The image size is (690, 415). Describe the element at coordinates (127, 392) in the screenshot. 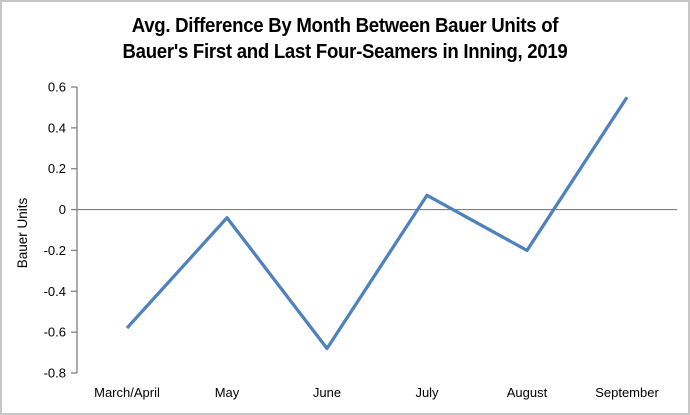

I see `x-axis-label: March/April` at that location.